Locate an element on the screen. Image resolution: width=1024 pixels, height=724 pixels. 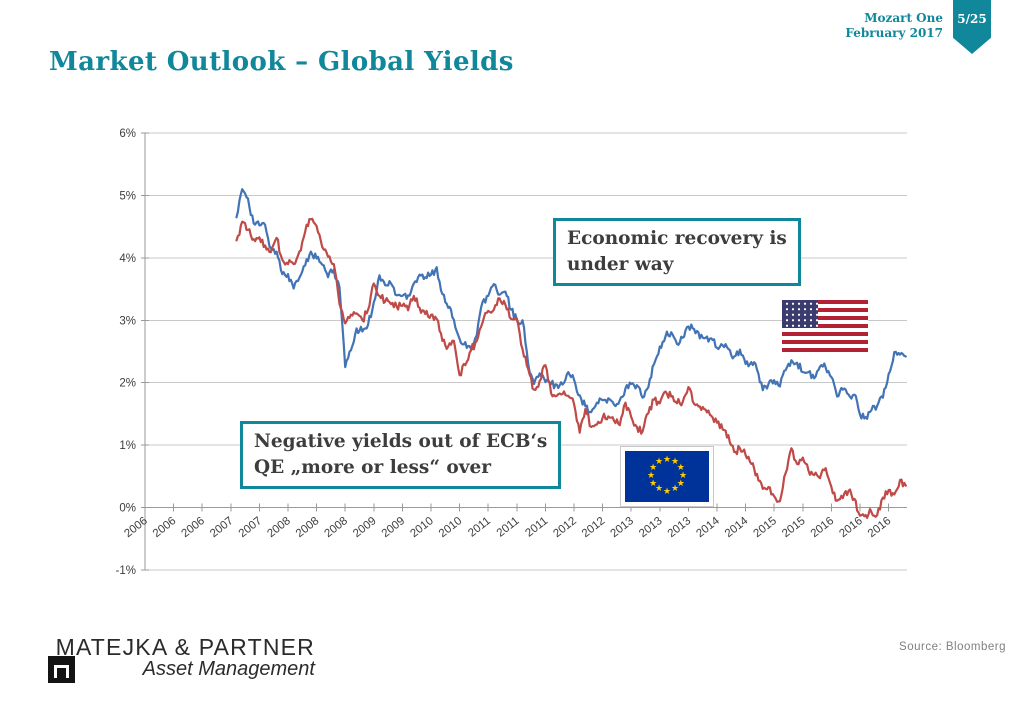
us-flag-icon is located at coordinates (825, 326).